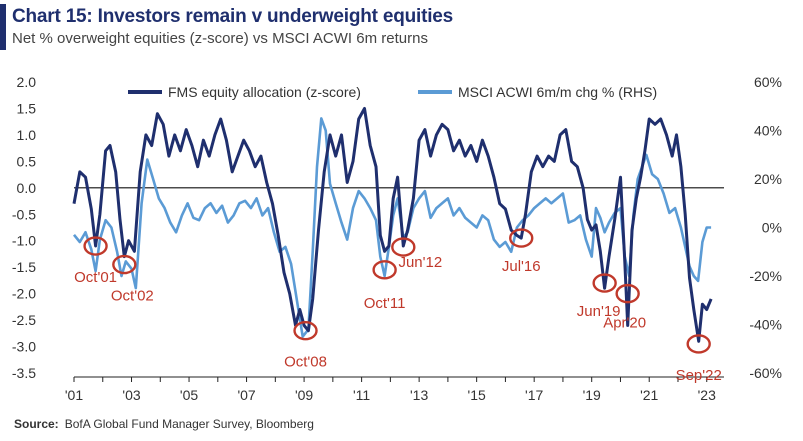 This screenshot has width=803, height=441. I want to click on x-tick-label: '05, so click(189, 395).